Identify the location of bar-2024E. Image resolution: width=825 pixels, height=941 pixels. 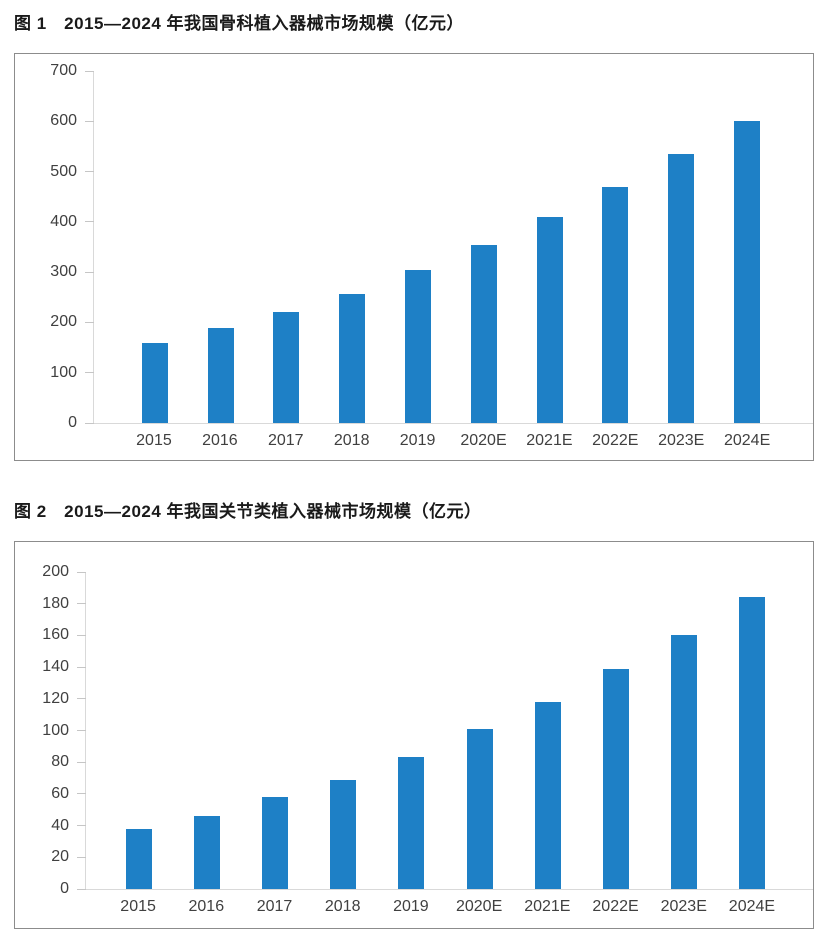
(751, 743).